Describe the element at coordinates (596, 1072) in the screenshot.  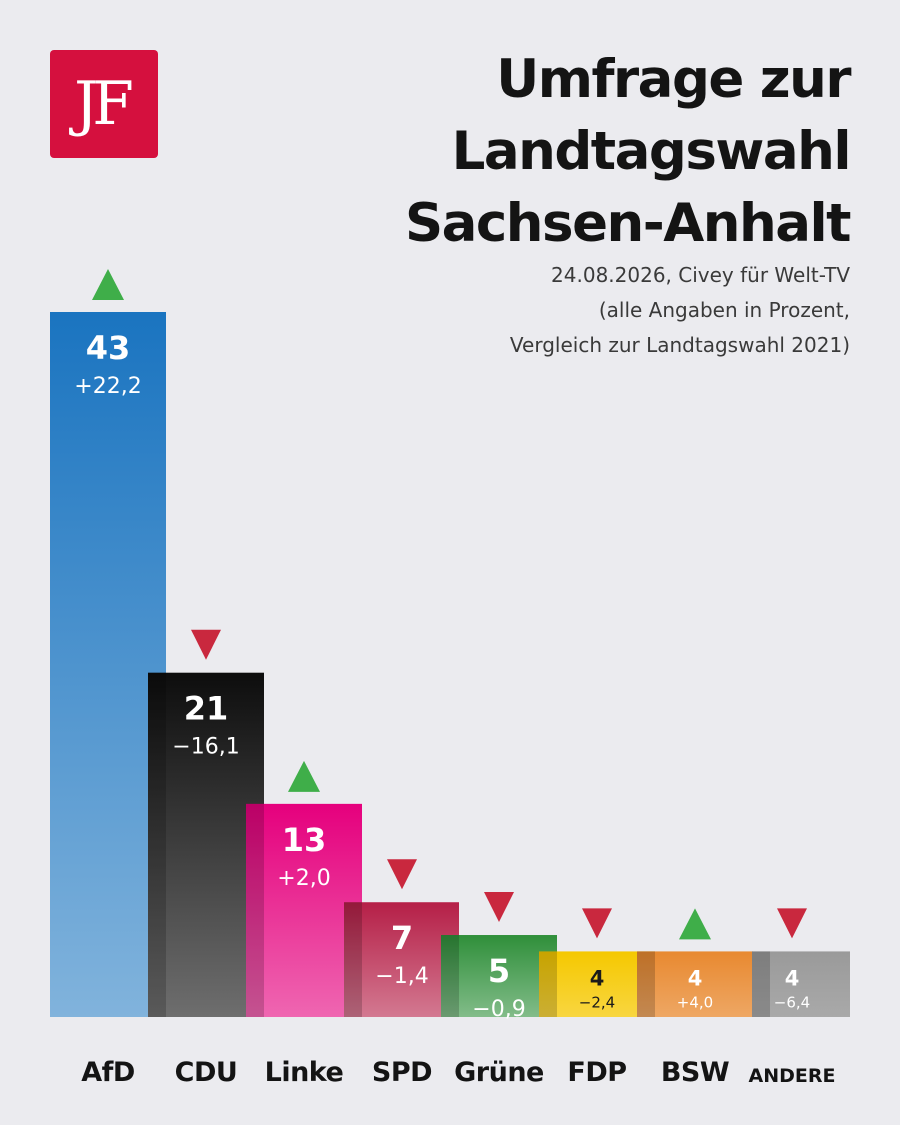
I see `category-label-5: FDP` at that location.